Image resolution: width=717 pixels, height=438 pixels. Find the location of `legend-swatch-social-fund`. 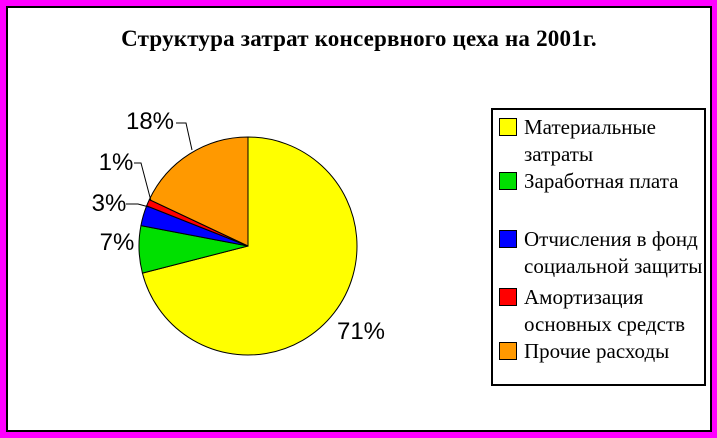

legend-swatch-social-fund is located at coordinates (508, 239).